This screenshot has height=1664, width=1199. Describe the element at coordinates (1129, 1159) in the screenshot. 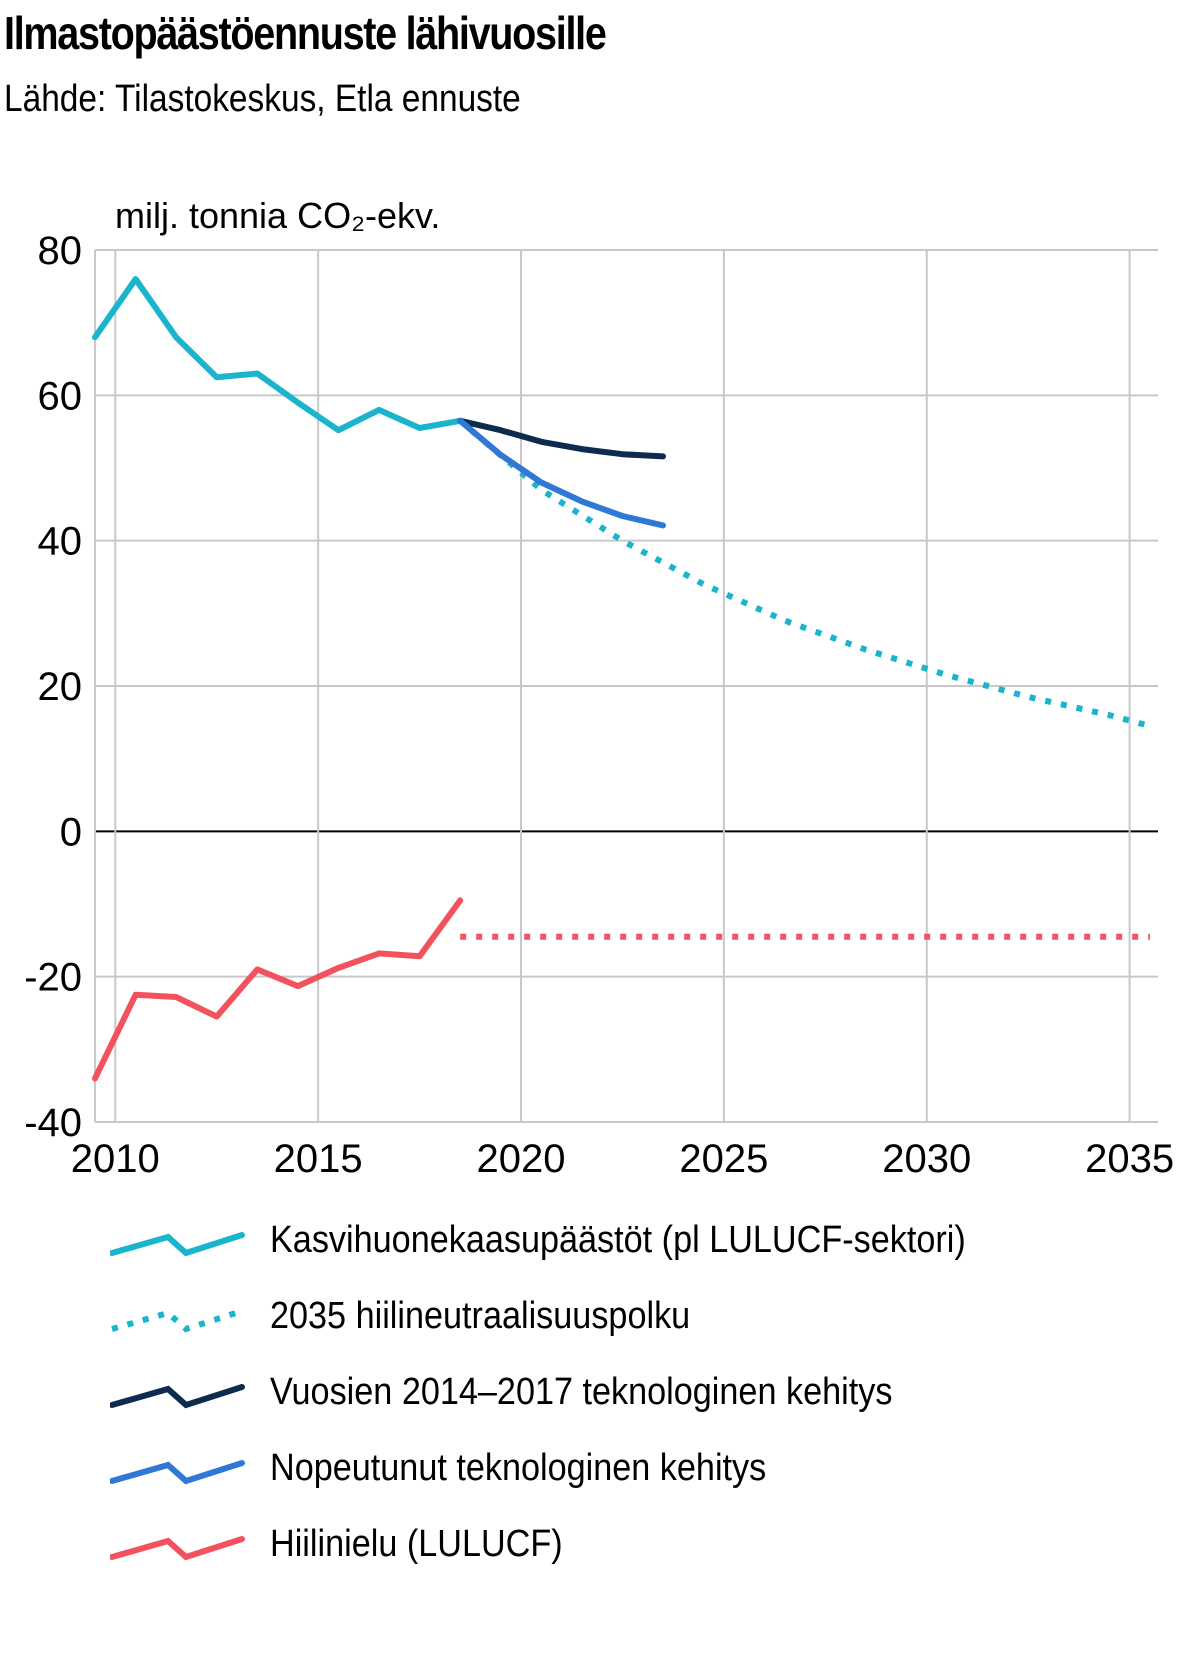

I see `x-tick-label: 2035` at that location.